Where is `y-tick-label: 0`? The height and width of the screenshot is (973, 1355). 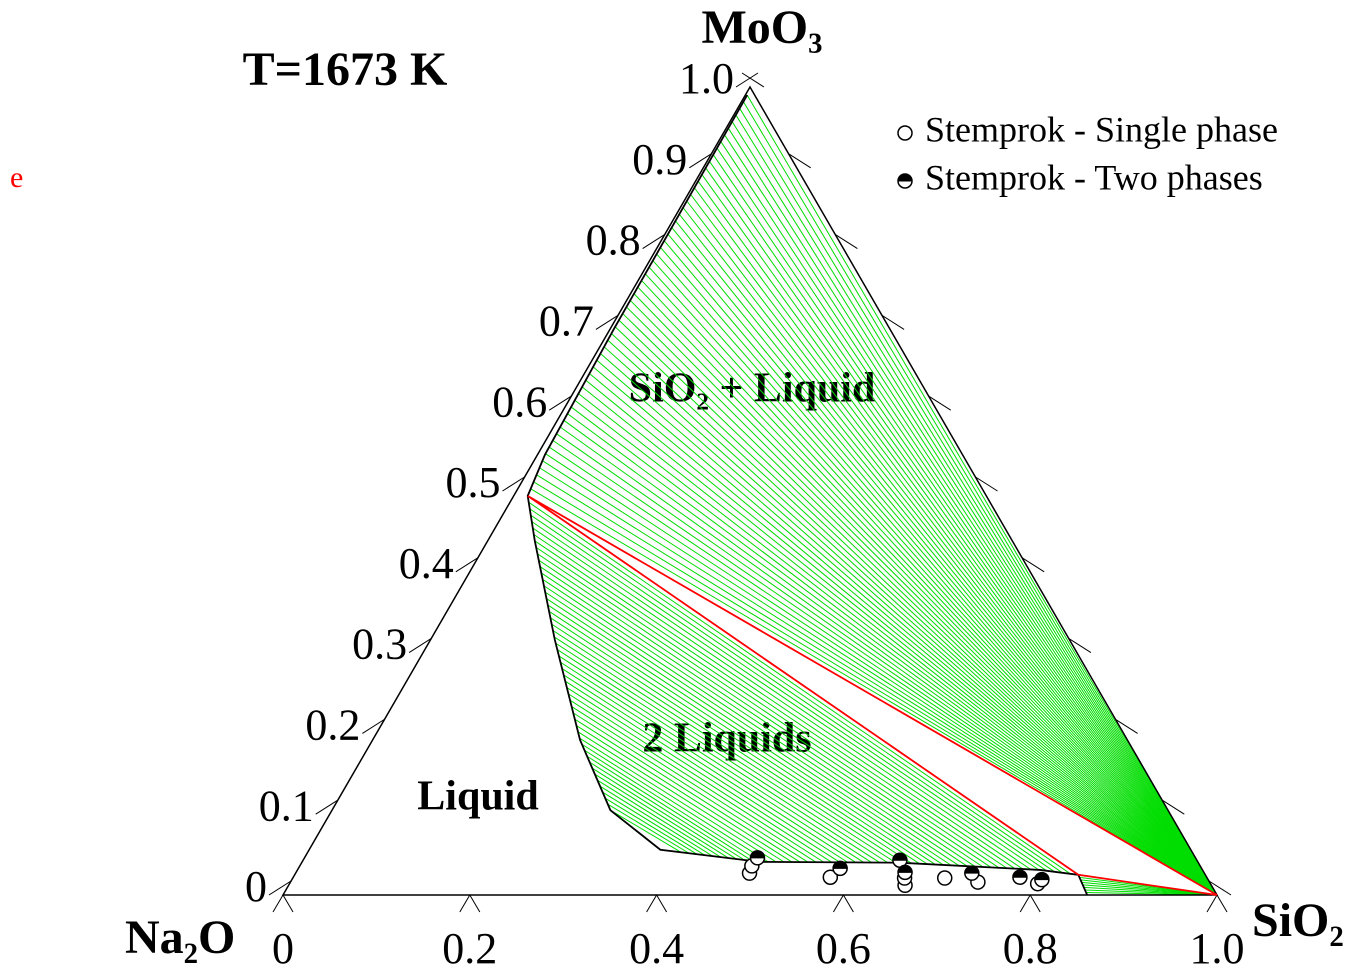 y-tick-label: 0 is located at coordinates (256, 886).